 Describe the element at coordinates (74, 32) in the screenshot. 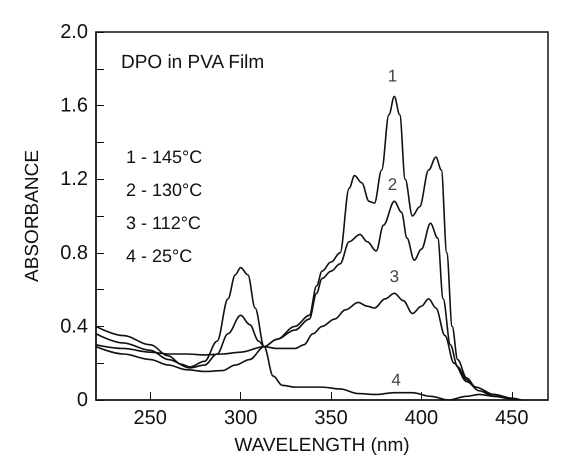

I see `y-tick-label: 2.0` at that location.